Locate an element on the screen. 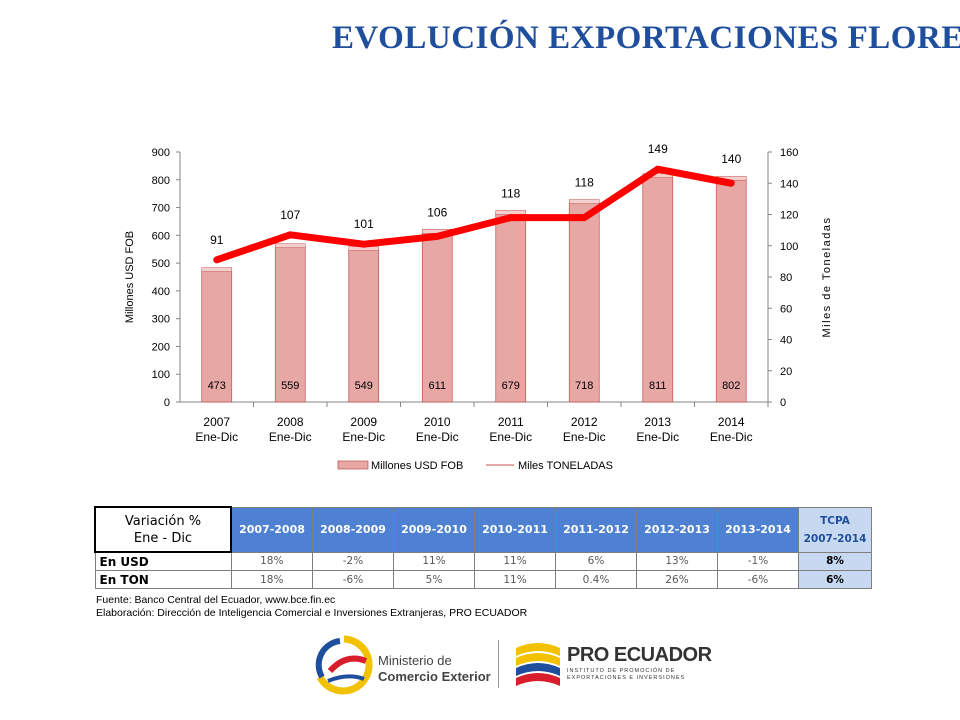  bar-value-label: 811 is located at coordinates (658, 386).